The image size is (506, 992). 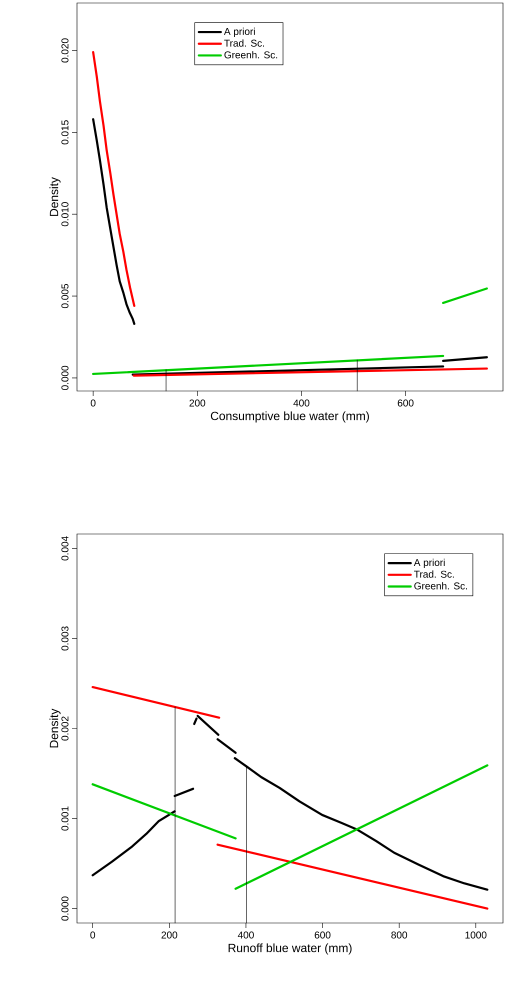 I want to click on x-axis-title: Runoff blue water (mm), so click(x=290, y=949).